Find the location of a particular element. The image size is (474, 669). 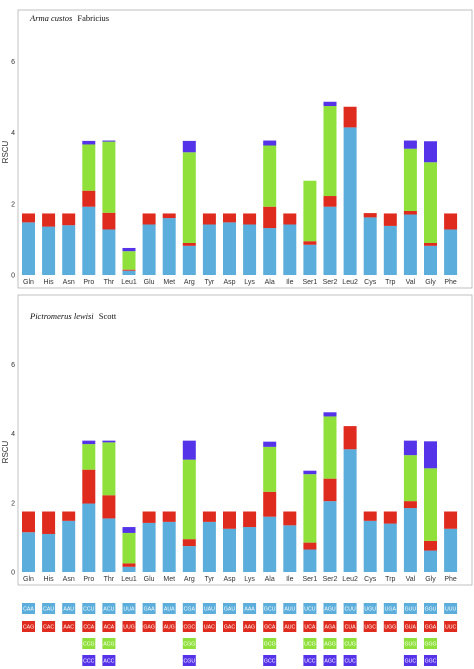

codon-label: CGC is located at coordinates (190, 628).